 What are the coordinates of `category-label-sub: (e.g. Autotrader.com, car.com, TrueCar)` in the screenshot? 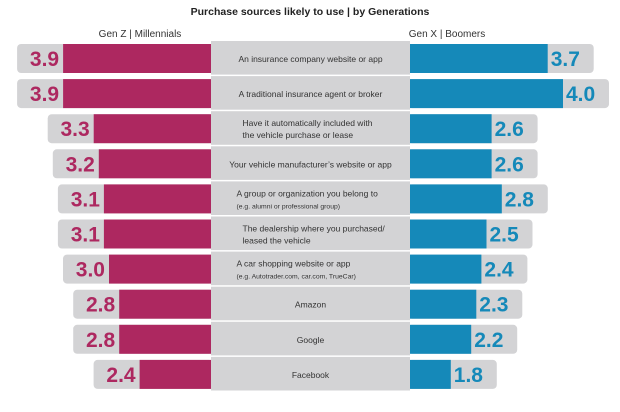 It's located at (296, 277).